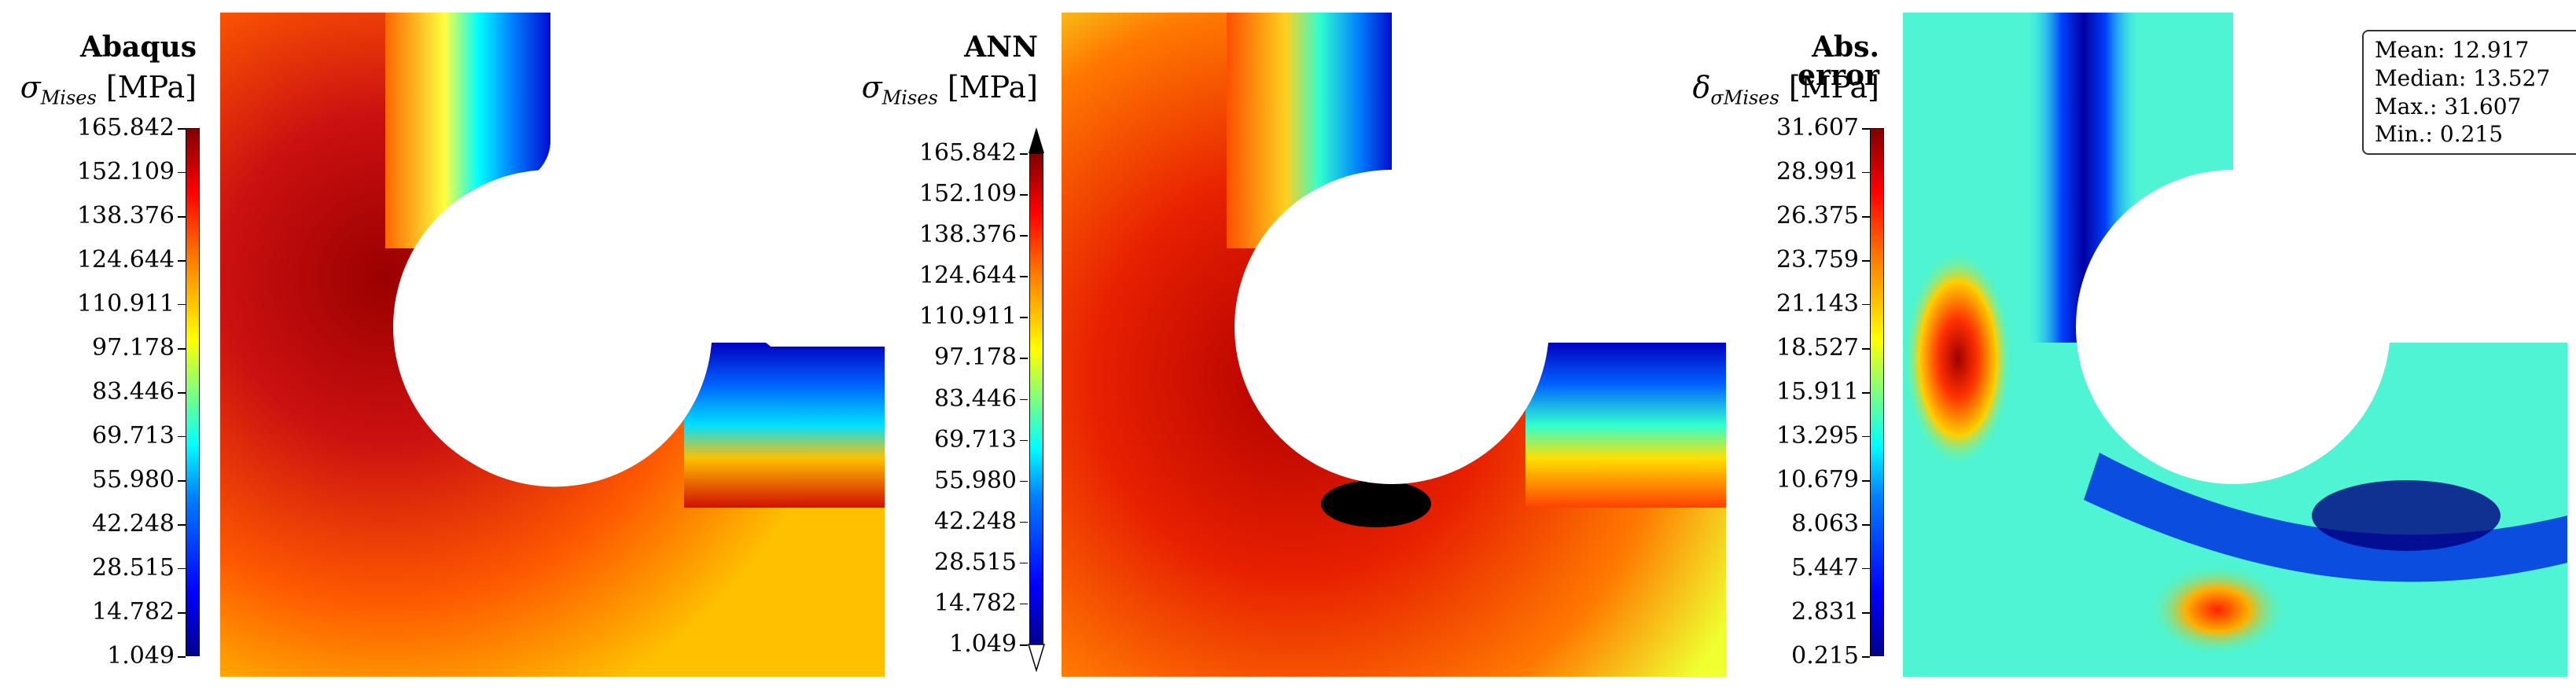 The height and width of the screenshot is (690, 2576). What do you see at coordinates (1823, 259) in the screenshot?
I see `tick-label: 23.759` at bounding box center [1823, 259].